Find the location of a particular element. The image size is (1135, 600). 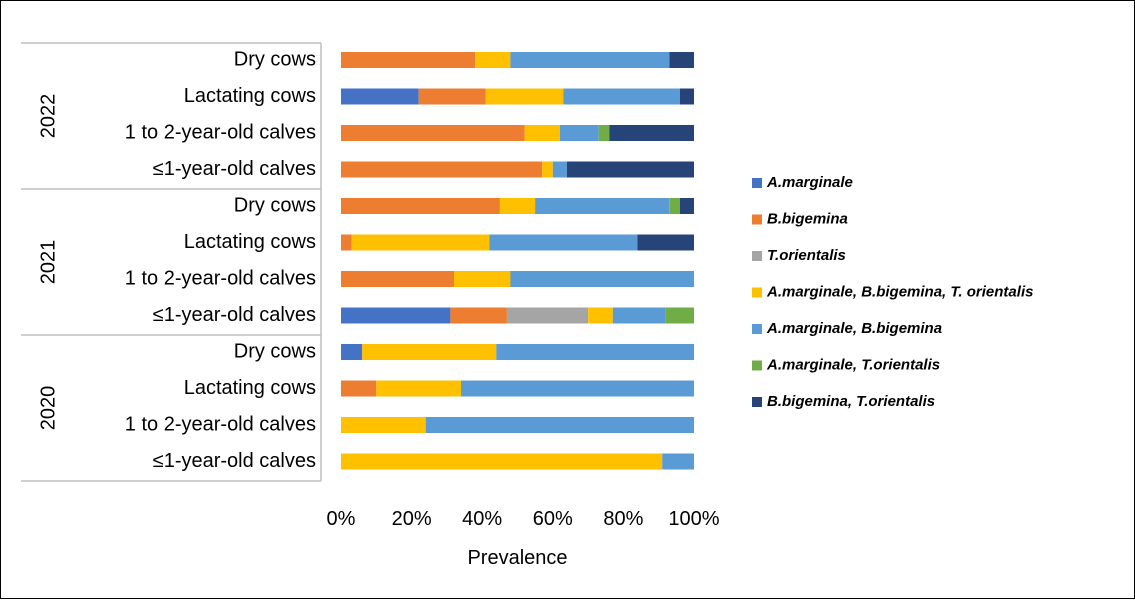

legend-label: A.marginale, B.bigemina, T. orientalis is located at coordinates (899, 291).